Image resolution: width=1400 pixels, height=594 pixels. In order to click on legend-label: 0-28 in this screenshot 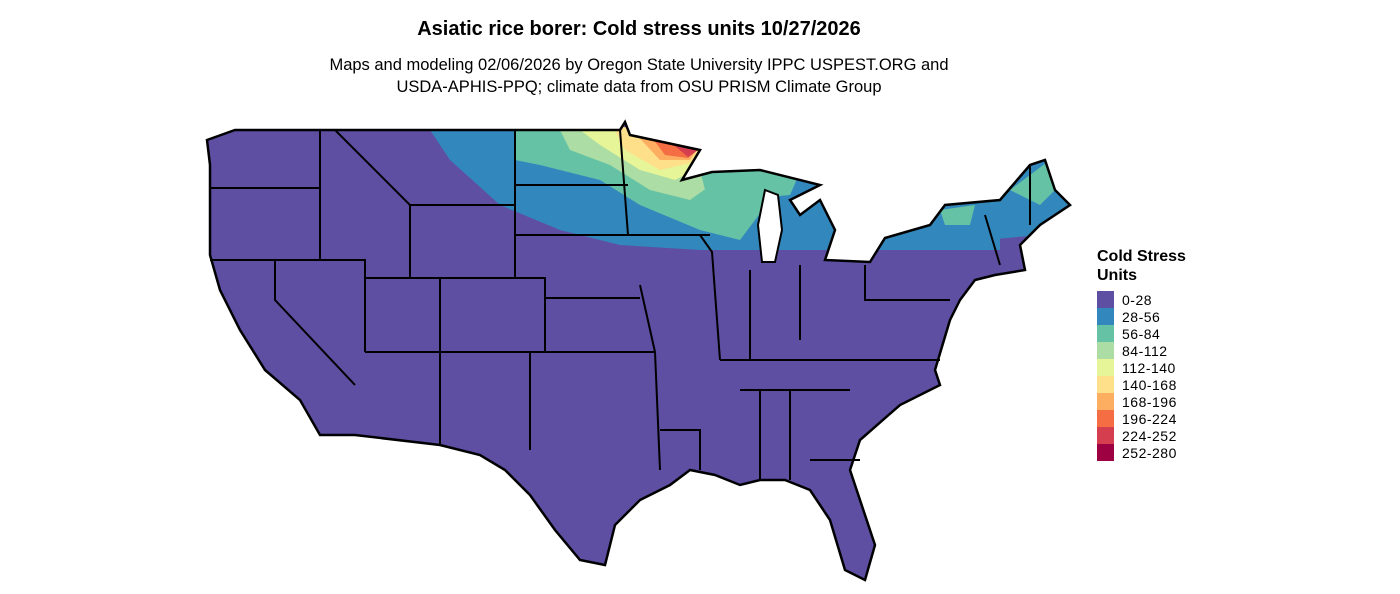, I will do `click(1137, 299)`.